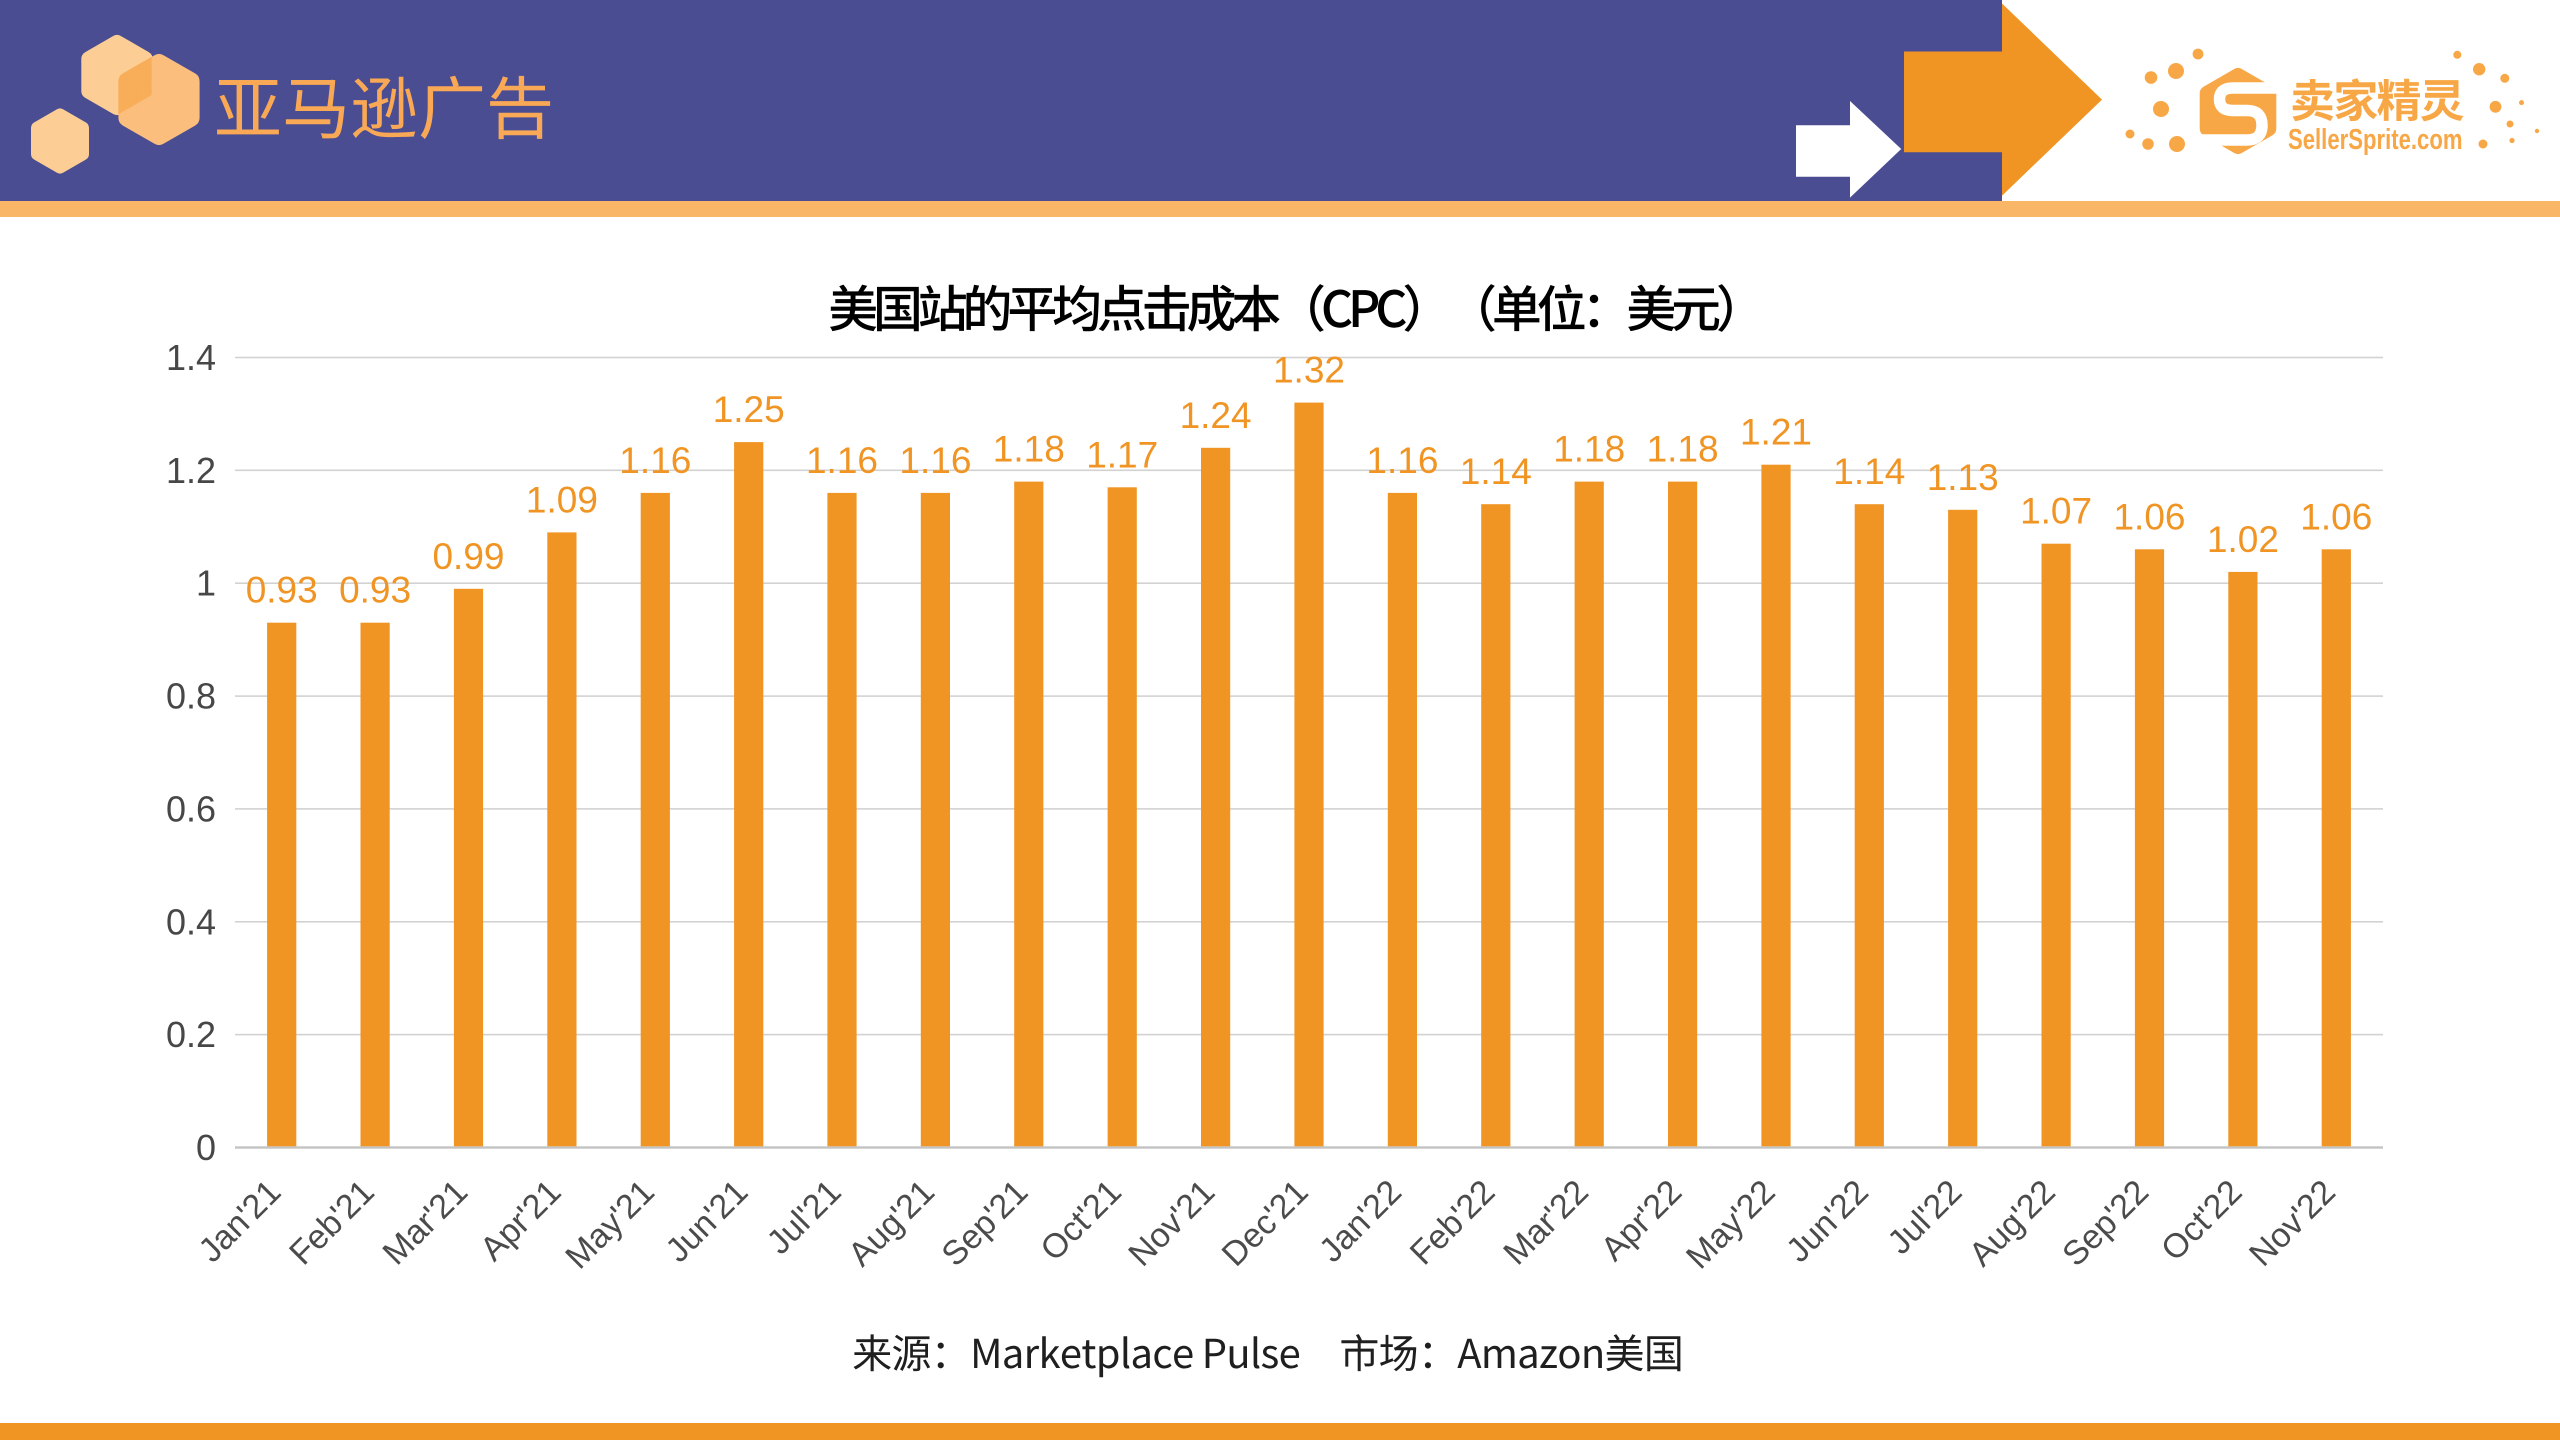 This screenshot has height=1440, width=2560. Describe the element at coordinates (1122, 454) in the screenshot. I see `svg-text: 1.17` at that location.